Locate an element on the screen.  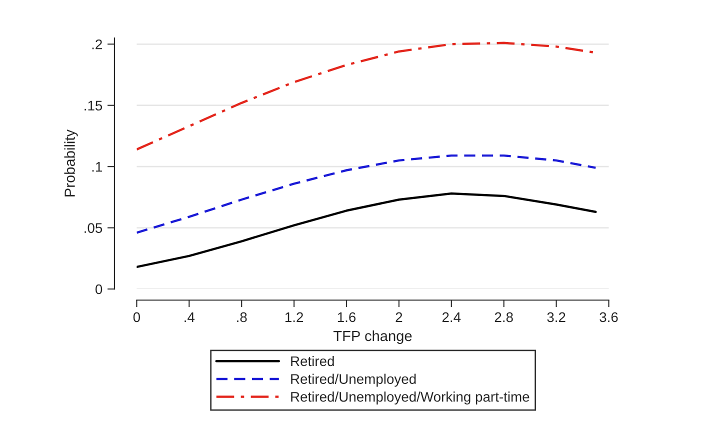
legend-label: Retired/Unemployed is located at coordinates (353, 380).